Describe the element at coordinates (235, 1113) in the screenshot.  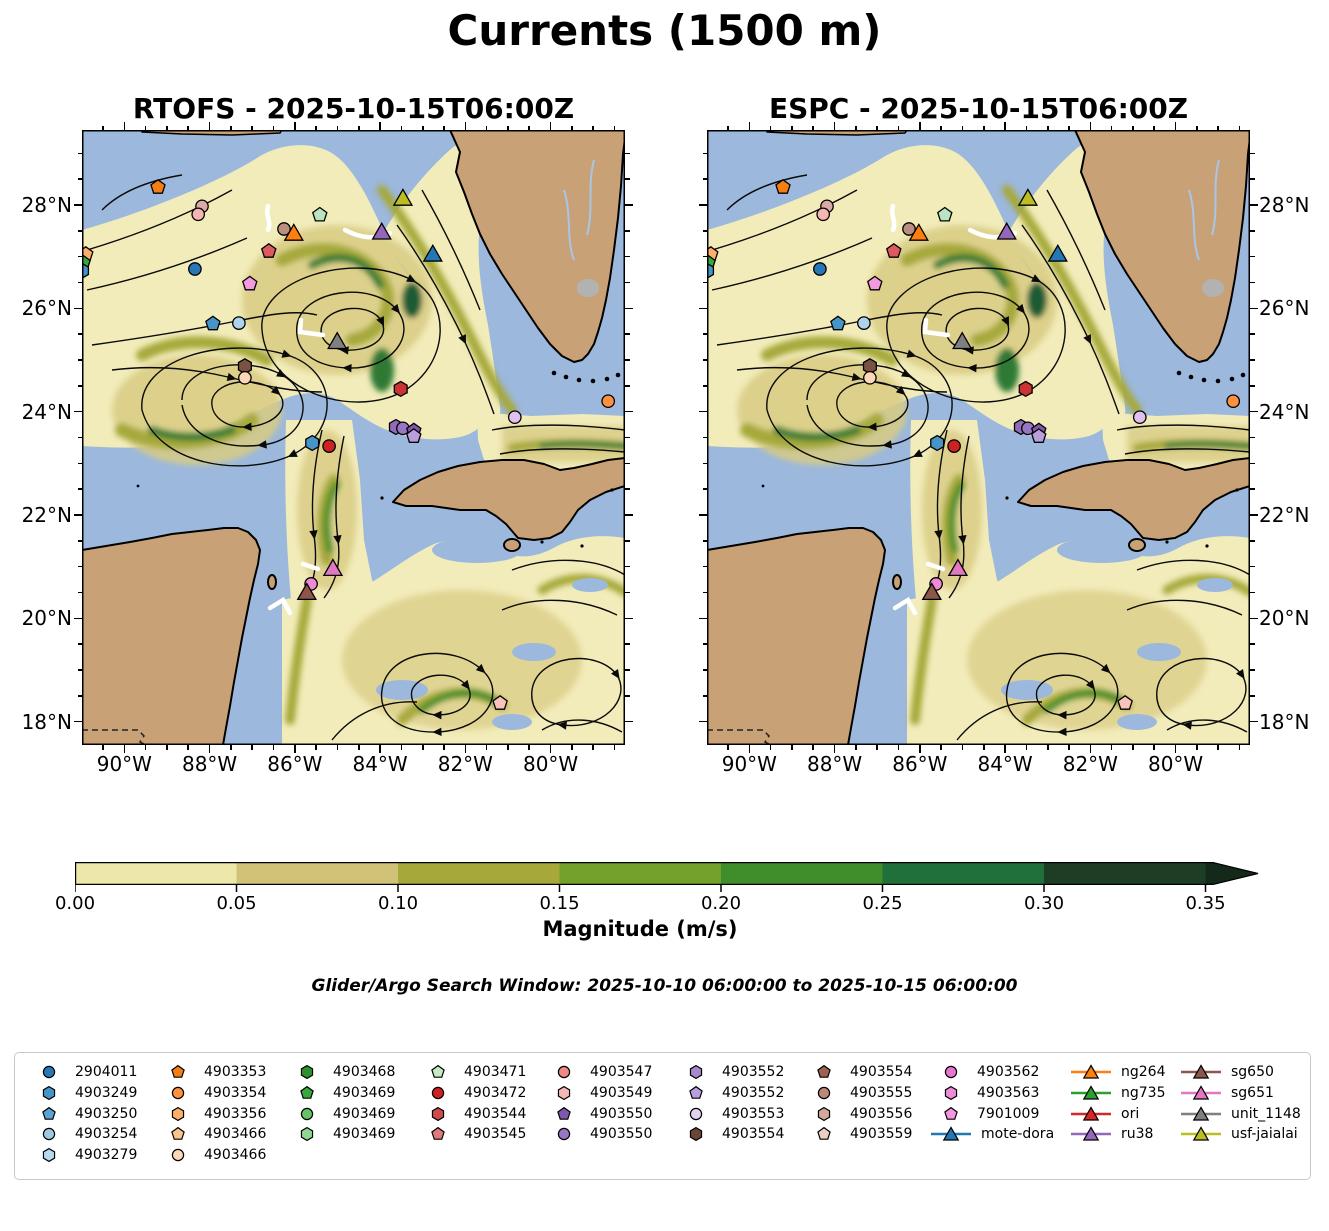
I see `legend-label: 4903356` at that location.